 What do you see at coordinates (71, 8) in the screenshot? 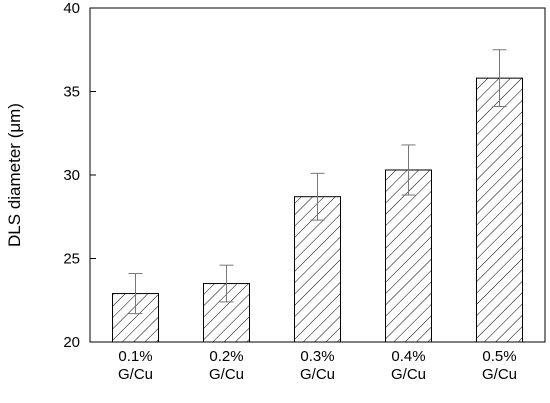
I see `y-tick-label: 40` at bounding box center [71, 8].